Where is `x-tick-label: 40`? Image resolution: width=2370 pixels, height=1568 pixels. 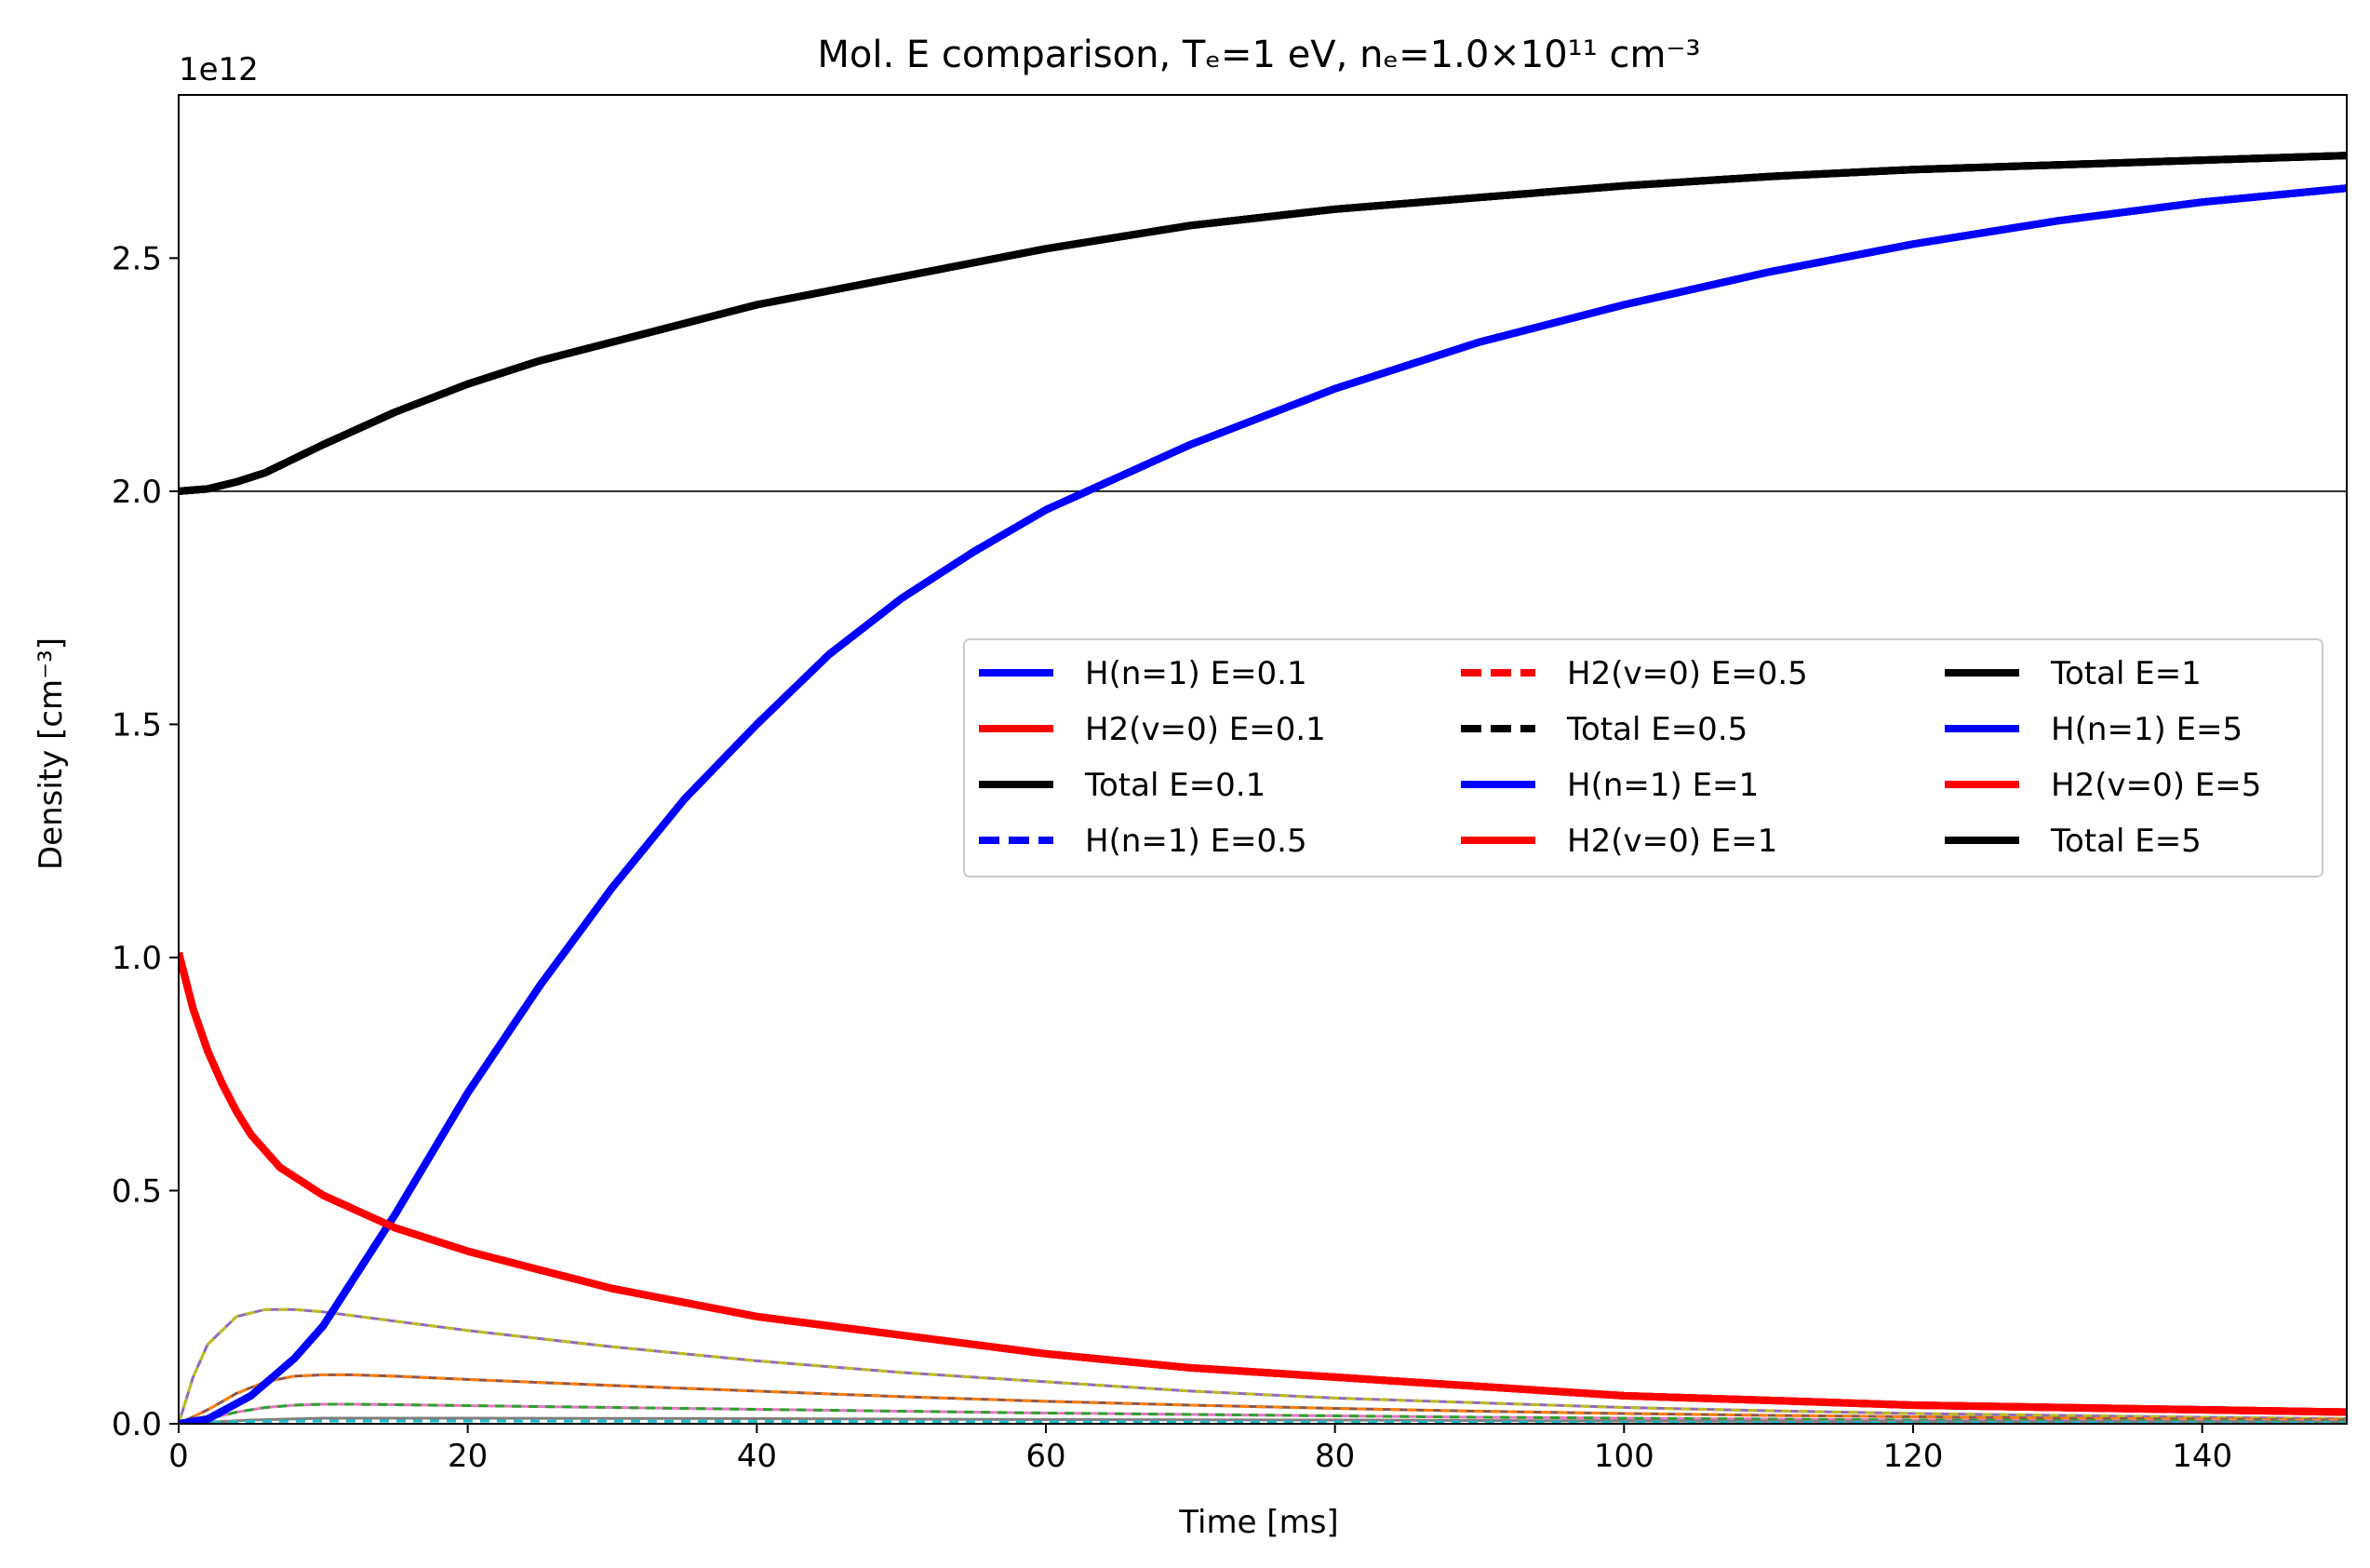 x-tick-label: 40 is located at coordinates (757, 1456).